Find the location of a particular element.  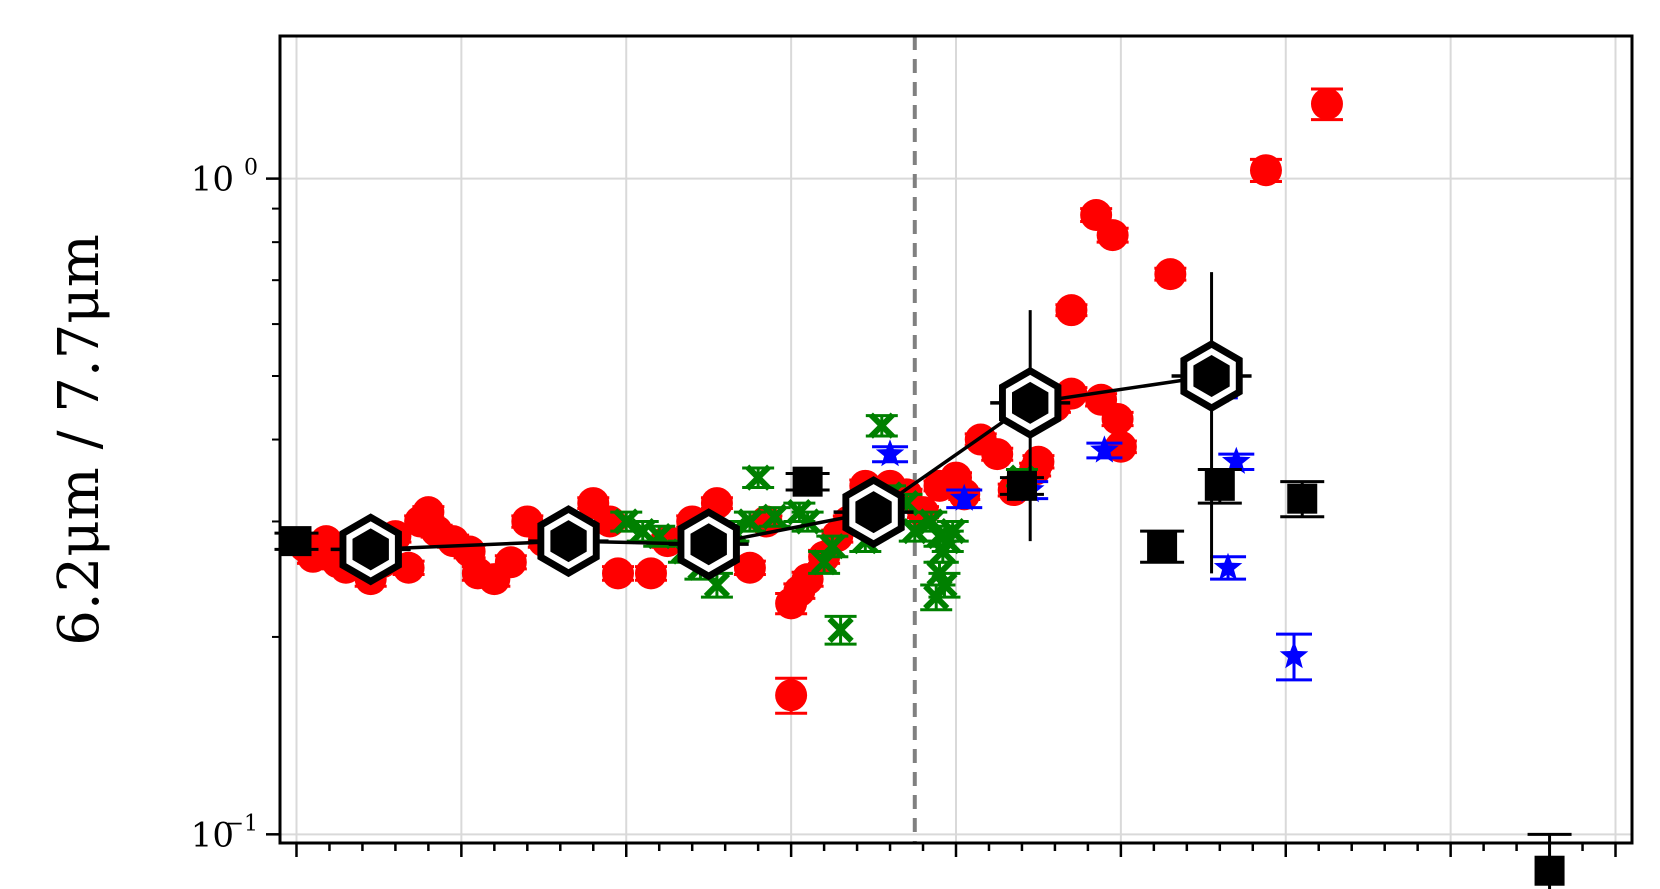

y-axis-label: 6.2μm / 7.7μm is located at coordinates (79, 440).